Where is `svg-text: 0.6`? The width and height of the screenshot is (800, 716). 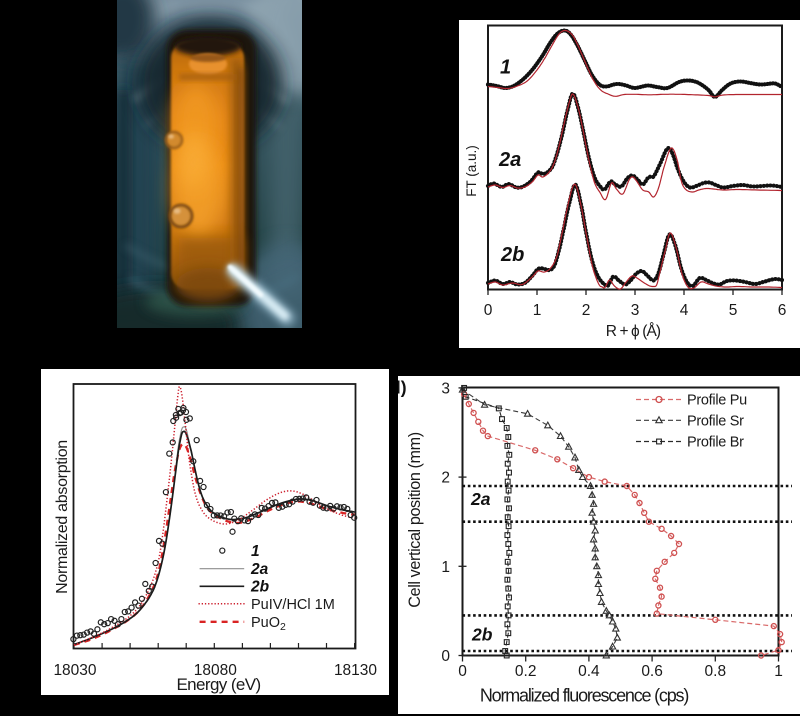 svg-text: 0.6 is located at coordinates (652, 671).